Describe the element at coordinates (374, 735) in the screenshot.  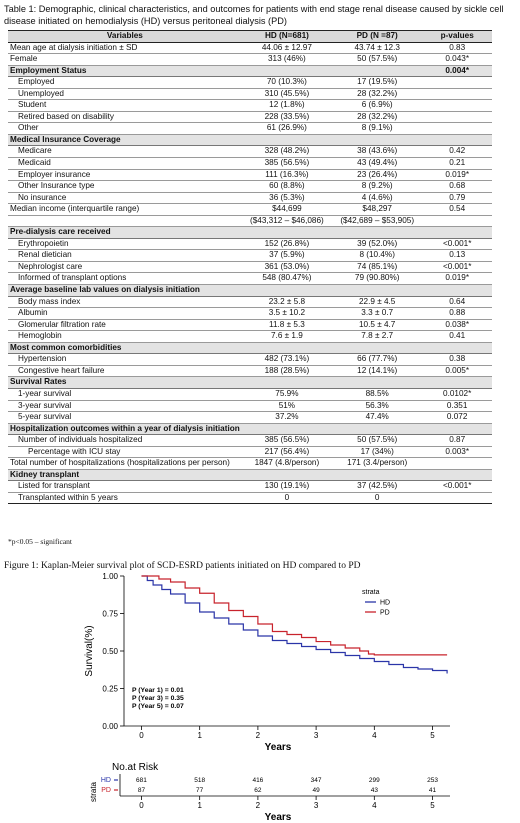
I see `x-tick-label: 4` at that location.